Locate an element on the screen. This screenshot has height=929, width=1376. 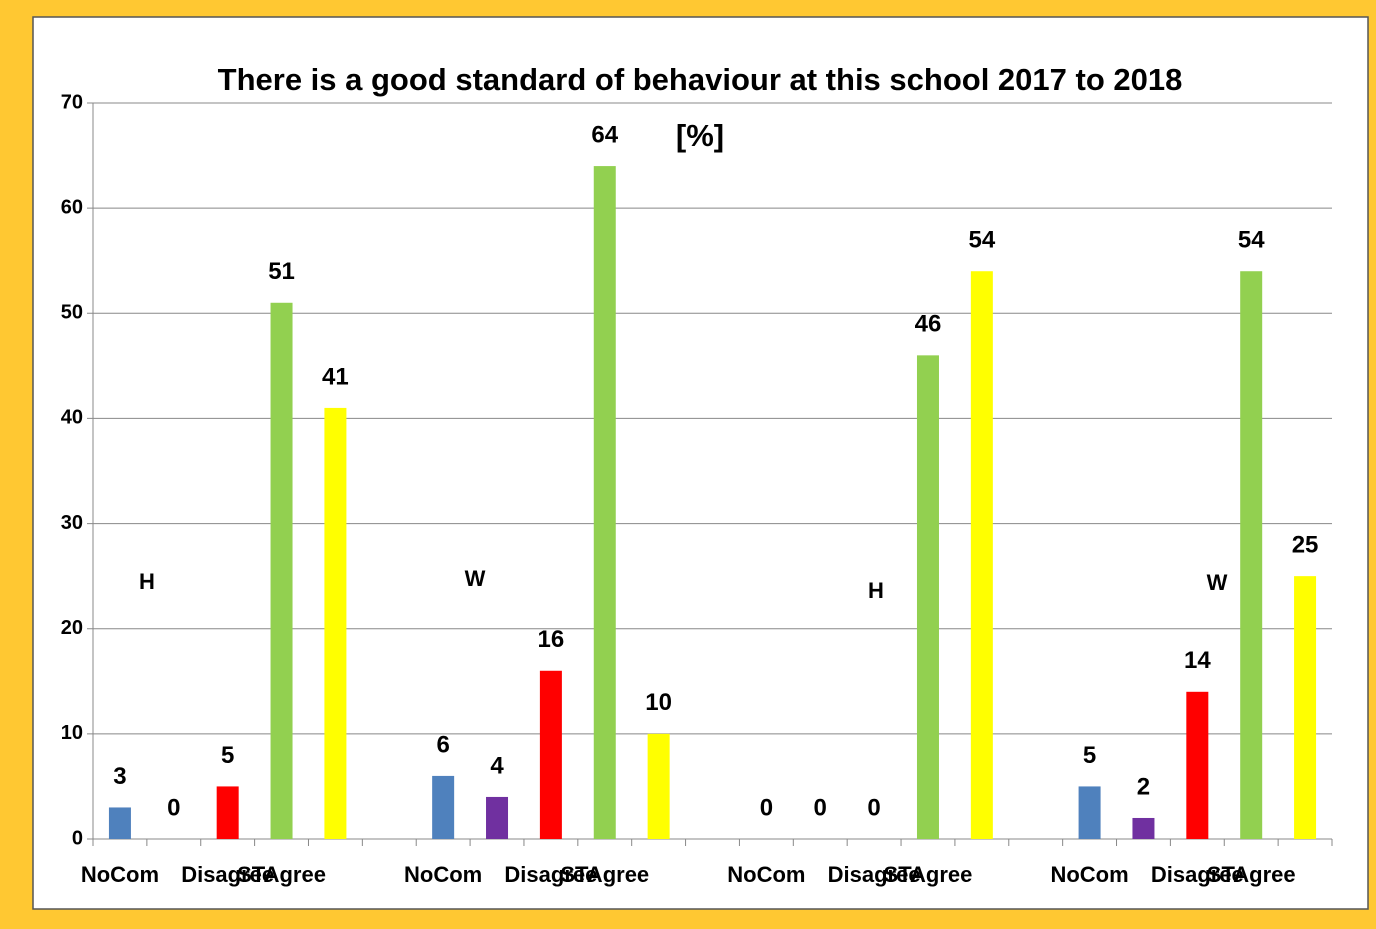
y-tick-label: 60 is located at coordinates (72, 207).